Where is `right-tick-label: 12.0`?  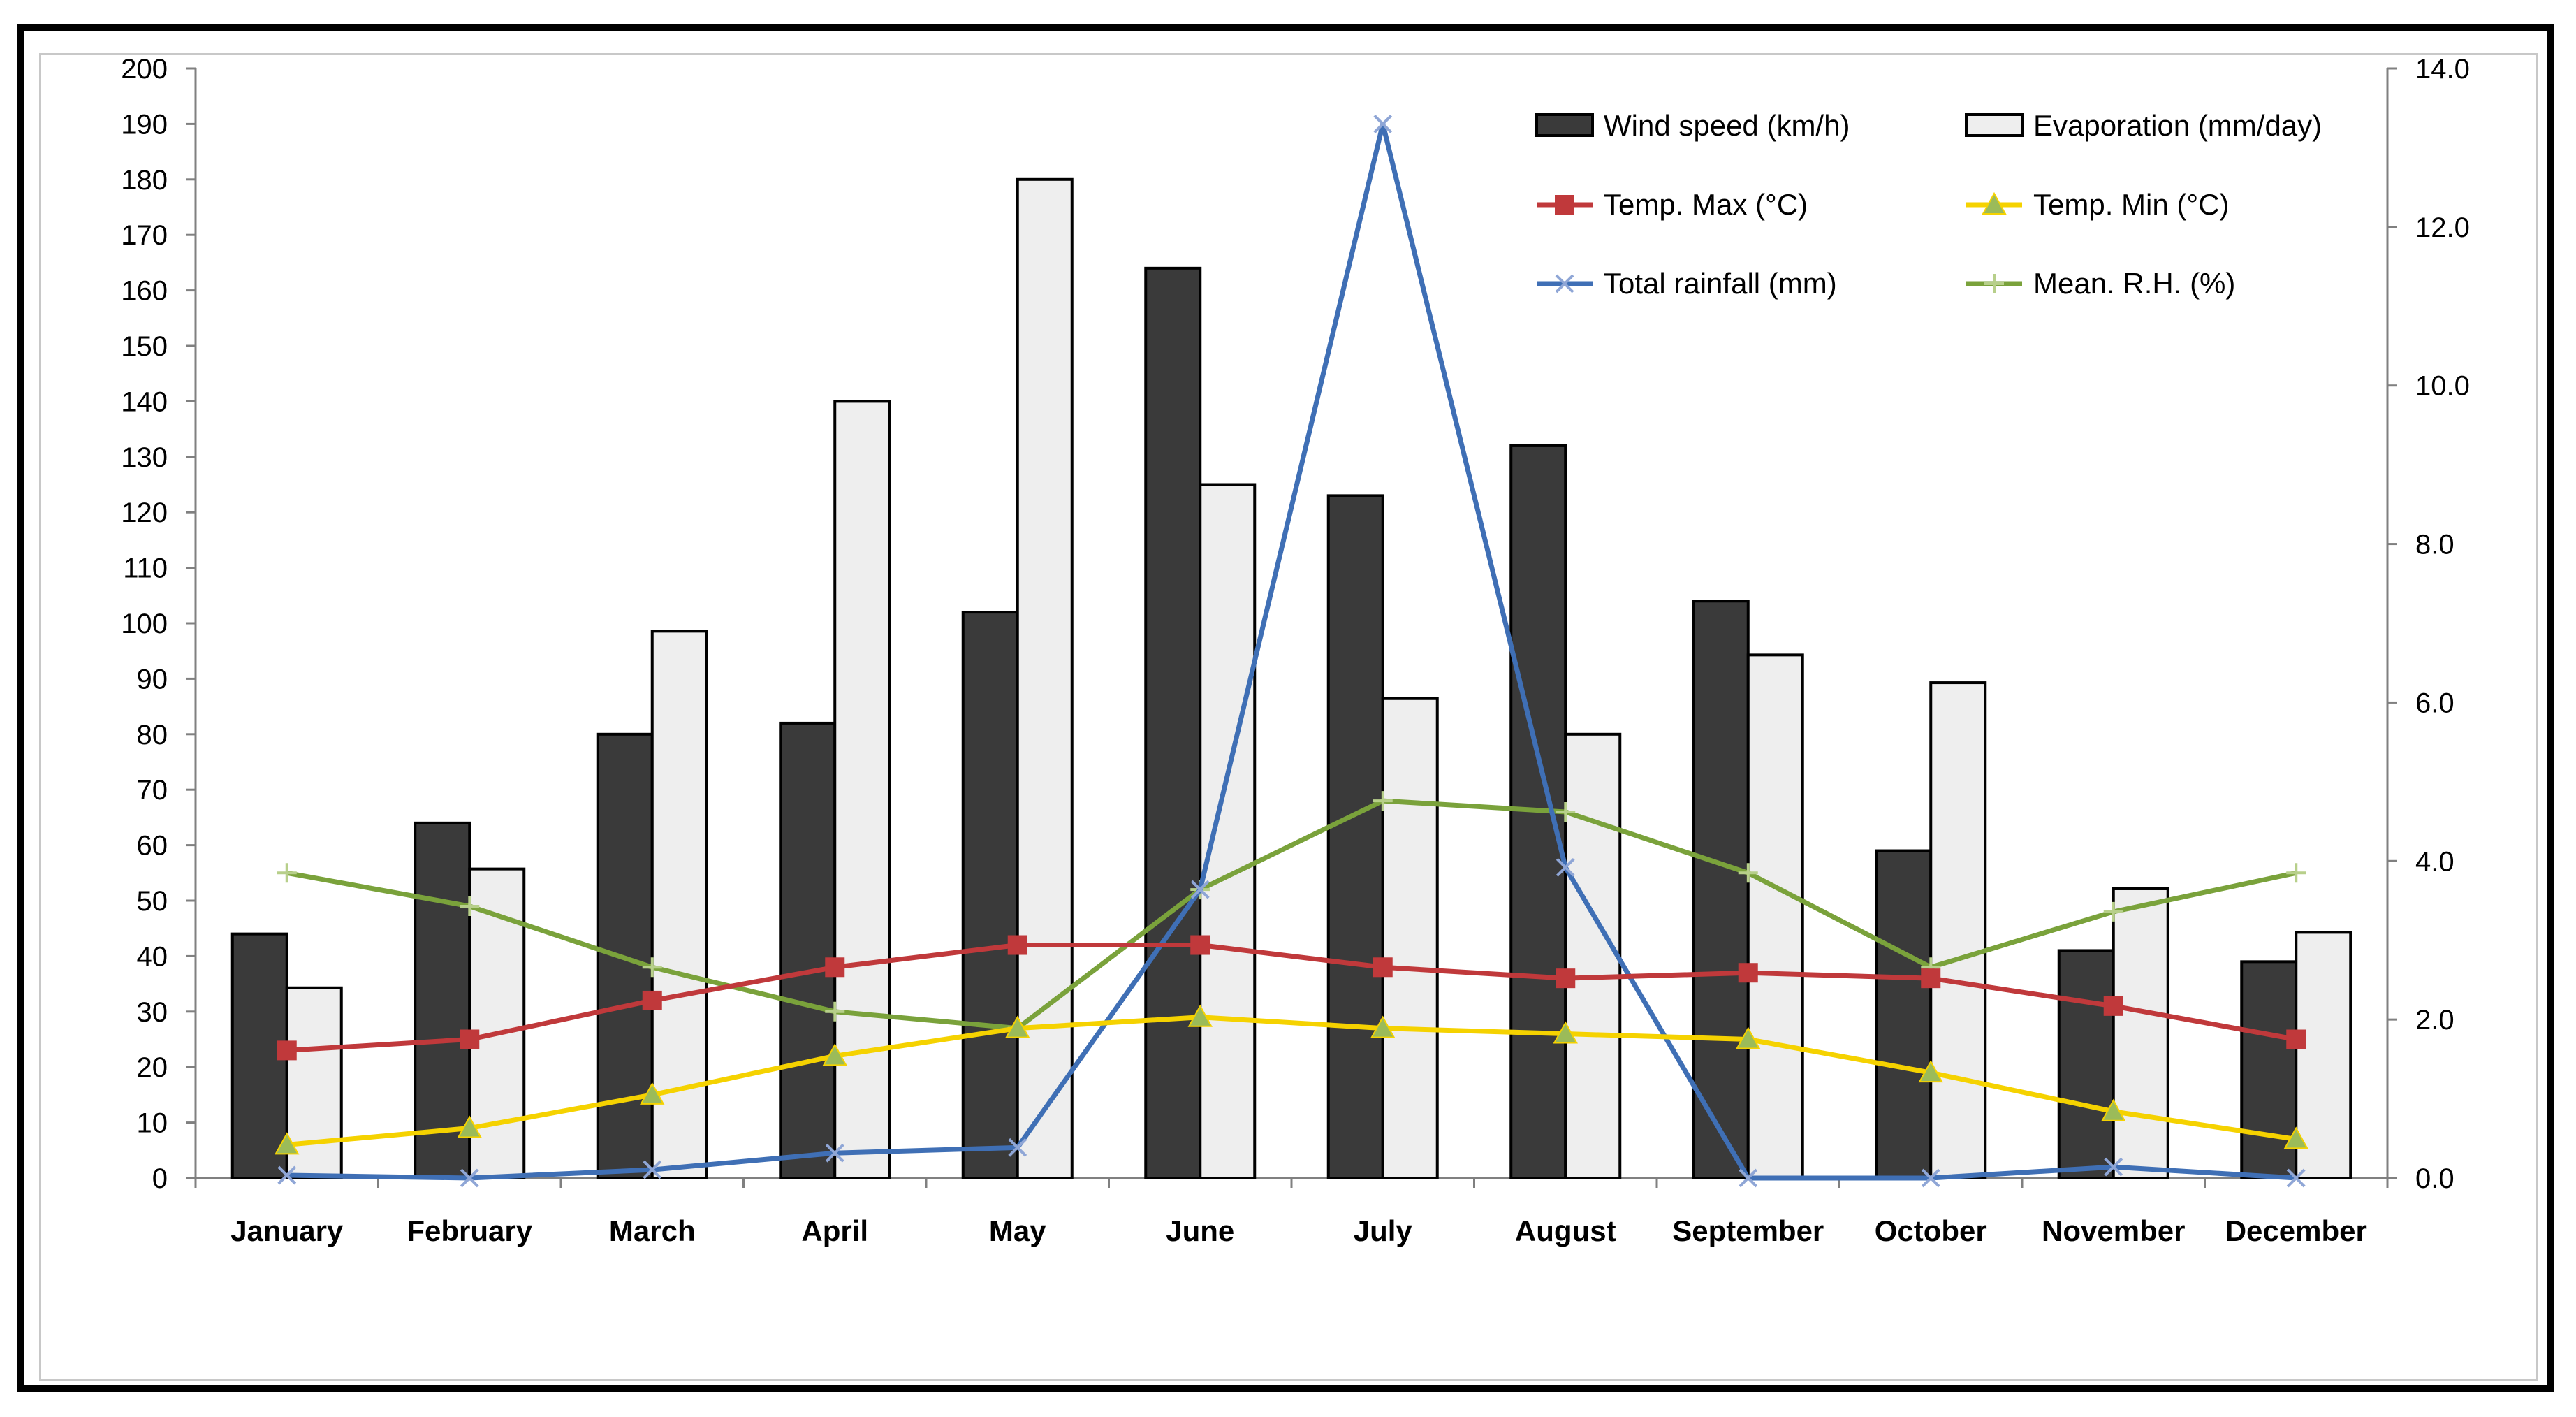 right-tick-label: 12.0 is located at coordinates (2442, 227).